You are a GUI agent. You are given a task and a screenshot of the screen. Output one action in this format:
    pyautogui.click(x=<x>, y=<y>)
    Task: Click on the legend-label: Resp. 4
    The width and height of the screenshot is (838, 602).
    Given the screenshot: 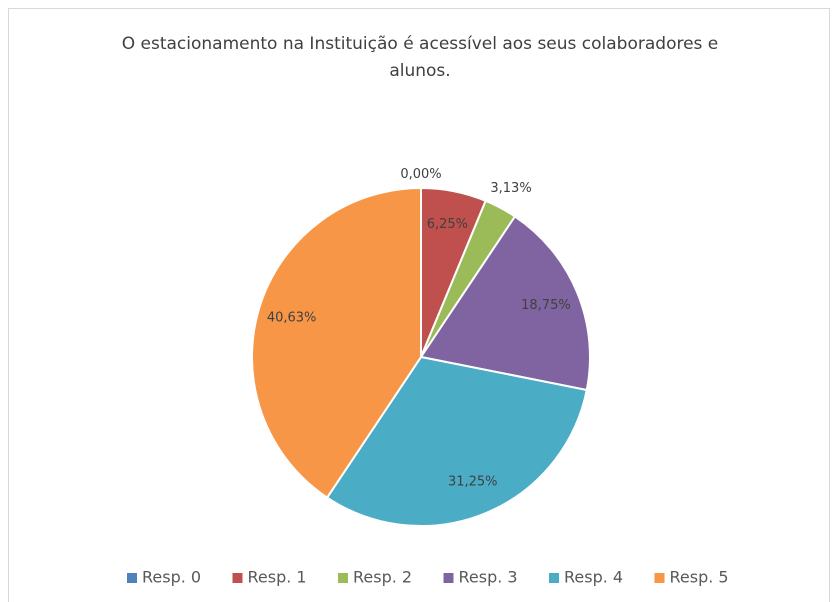 What is the action you would take?
    pyautogui.click(x=593, y=577)
    